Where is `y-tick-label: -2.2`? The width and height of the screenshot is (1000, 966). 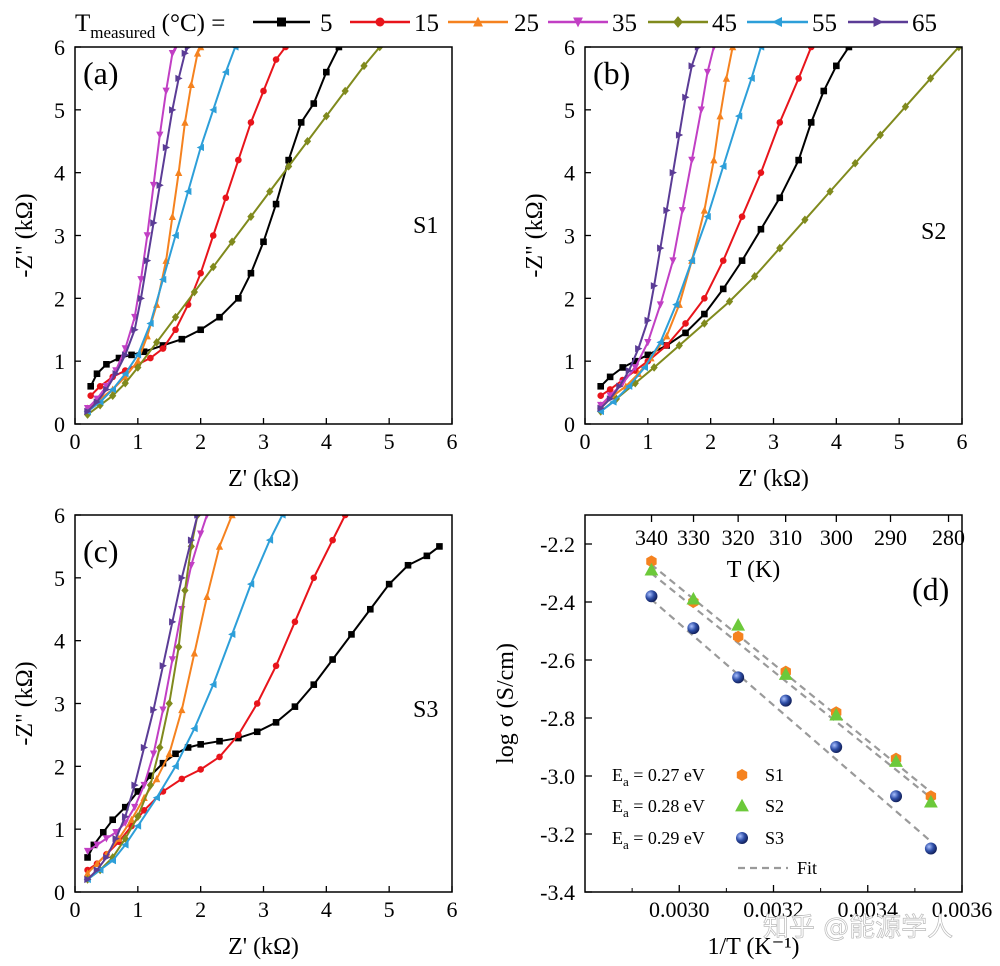 y-tick-label: -2.2 is located at coordinates (557, 544).